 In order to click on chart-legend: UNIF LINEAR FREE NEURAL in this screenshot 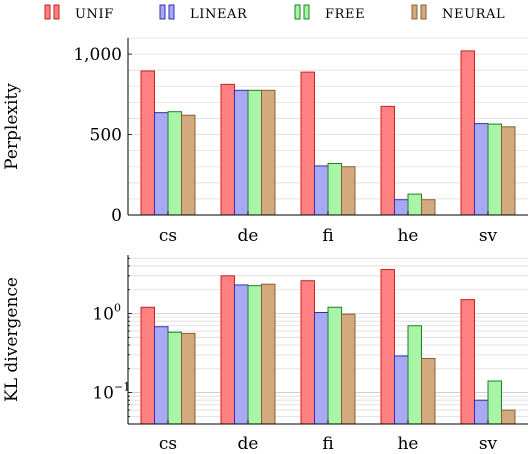, I will do `click(274, 13)`.